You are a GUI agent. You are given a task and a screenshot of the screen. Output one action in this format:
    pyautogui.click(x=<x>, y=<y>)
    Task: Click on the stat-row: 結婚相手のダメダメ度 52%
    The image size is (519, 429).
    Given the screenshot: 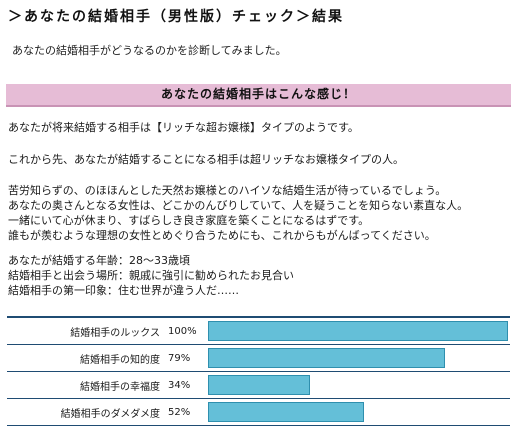 What is the action you would take?
    pyautogui.click(x=258, y=412)
    